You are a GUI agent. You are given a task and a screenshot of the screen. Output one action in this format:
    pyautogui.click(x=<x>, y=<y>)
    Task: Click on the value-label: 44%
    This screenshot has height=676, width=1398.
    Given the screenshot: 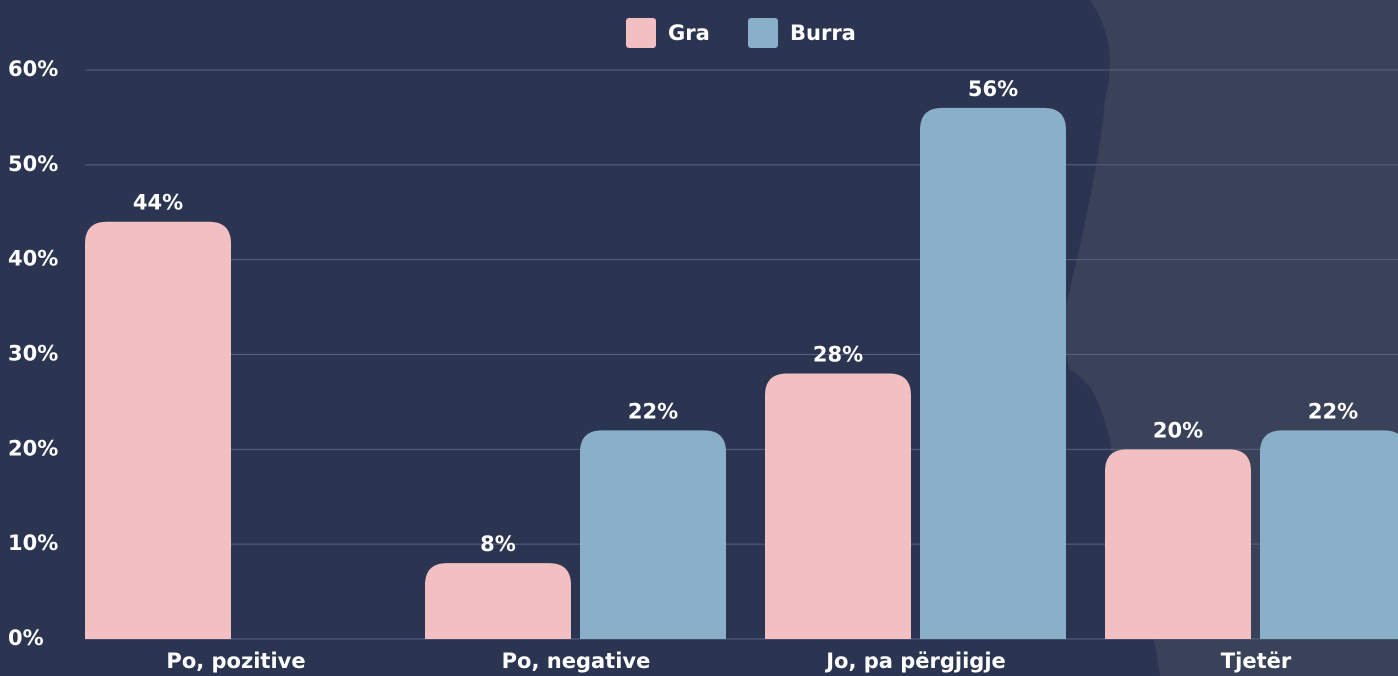 What is the action you would take?
    pyautogui.click(x=158, y=203)
    